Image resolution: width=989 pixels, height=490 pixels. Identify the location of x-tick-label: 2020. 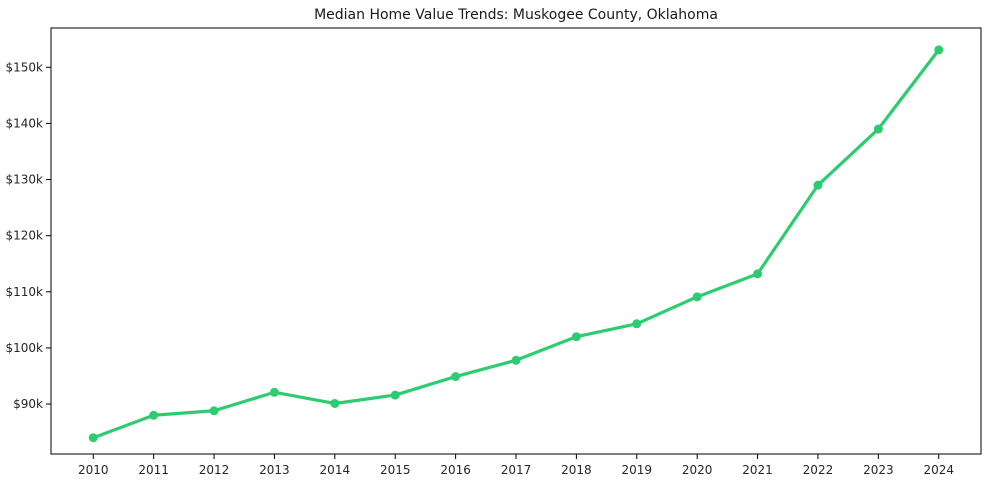
(697, 470).